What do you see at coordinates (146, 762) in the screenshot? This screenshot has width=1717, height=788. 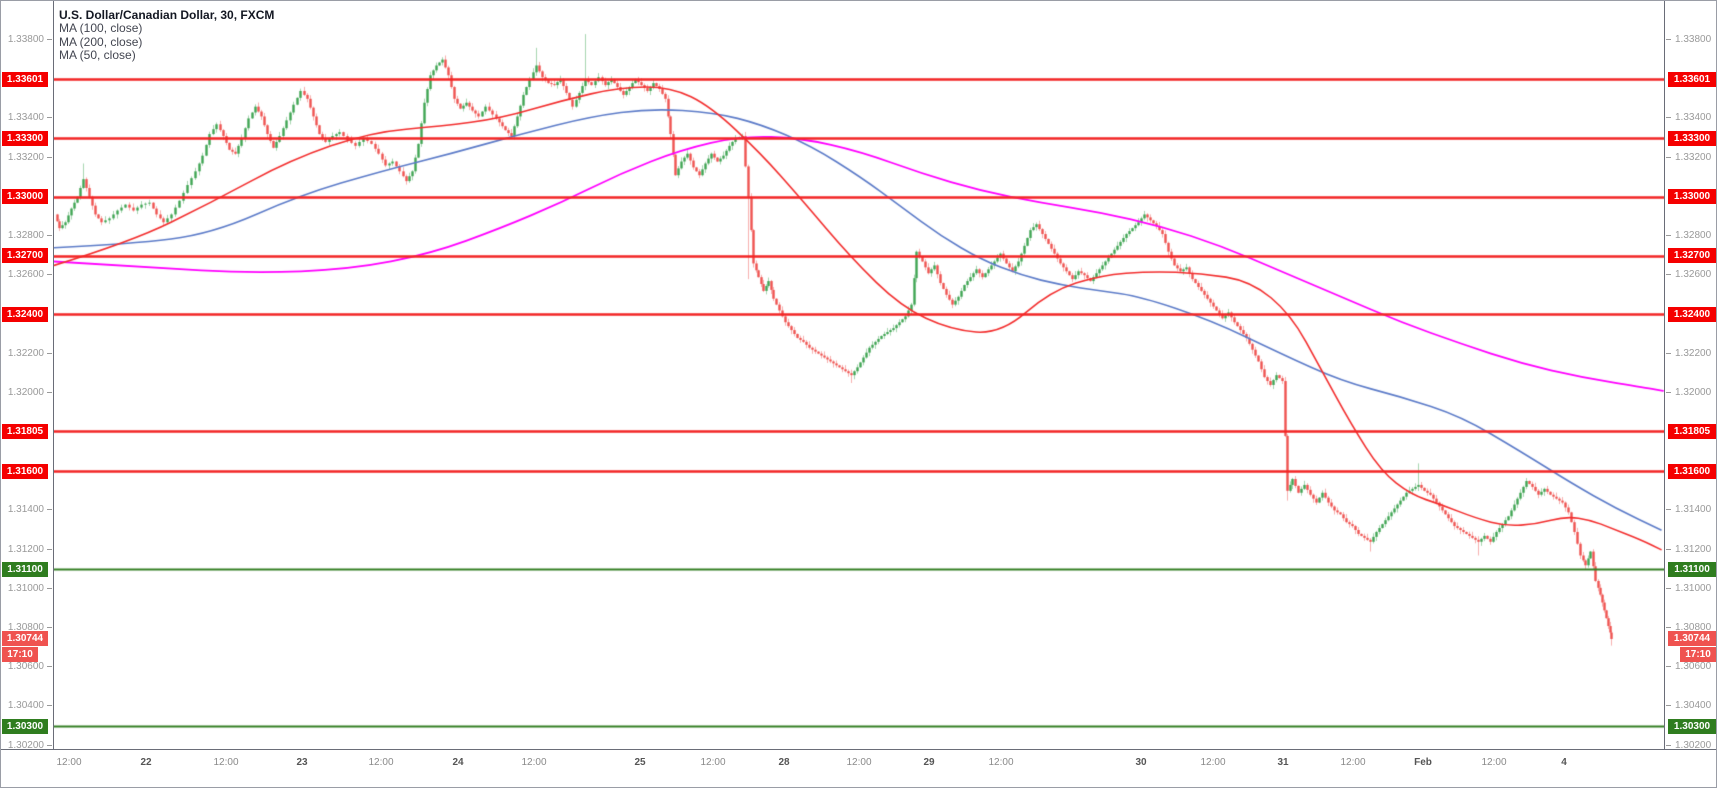 I see `time-tick-label: 22` at bounding box center [146, 762].